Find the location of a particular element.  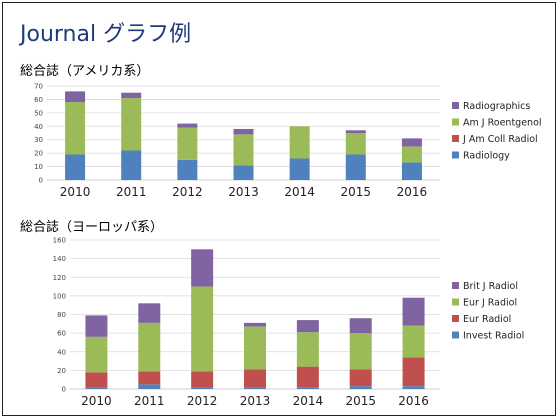

legend-label: Am J Roentgenol is located at coordinates (502, 123).